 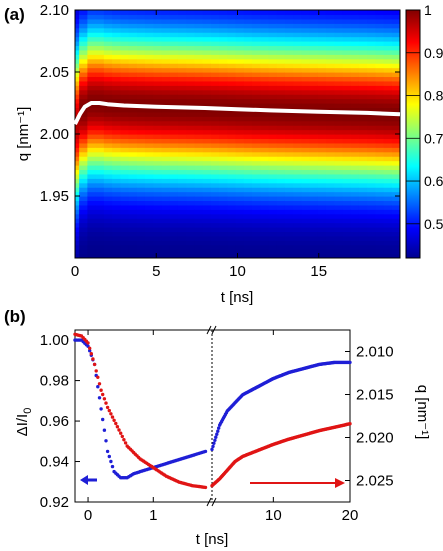 I want to click on colorbar-tick-label: 0.7, so click(x=433, y=138).